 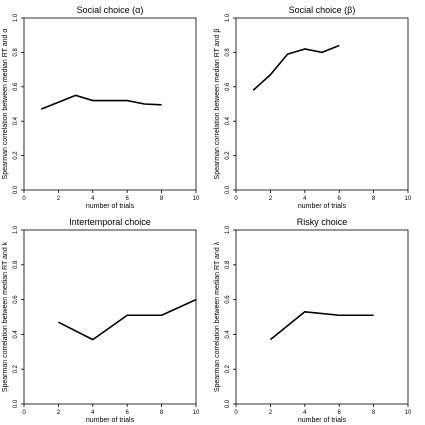 What do you see at coordinates (110, 10) in the screenshot?
I see `chart-title: Social choice (α)` at bounding box center [110, 10].